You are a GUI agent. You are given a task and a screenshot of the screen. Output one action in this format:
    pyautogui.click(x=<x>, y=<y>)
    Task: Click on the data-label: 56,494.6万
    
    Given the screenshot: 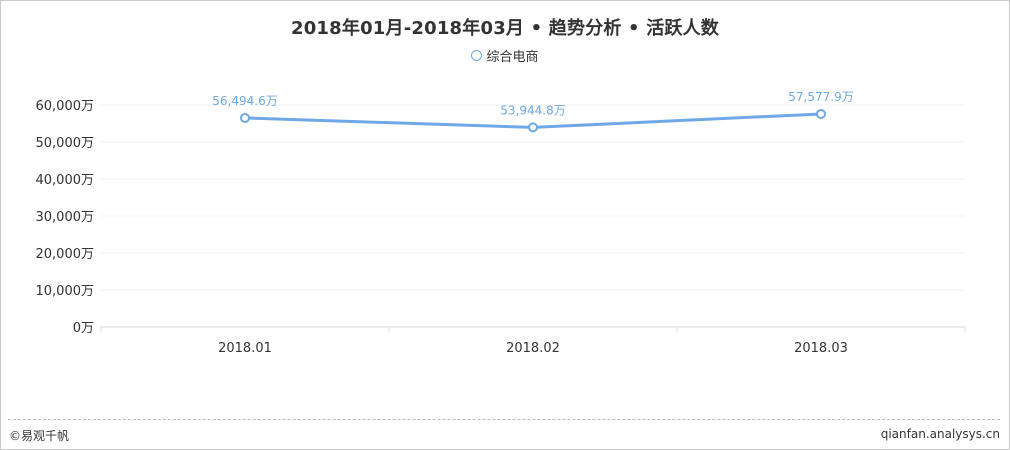 What is the action you would take?
    pyautogui.click(x=244, y=101)
    